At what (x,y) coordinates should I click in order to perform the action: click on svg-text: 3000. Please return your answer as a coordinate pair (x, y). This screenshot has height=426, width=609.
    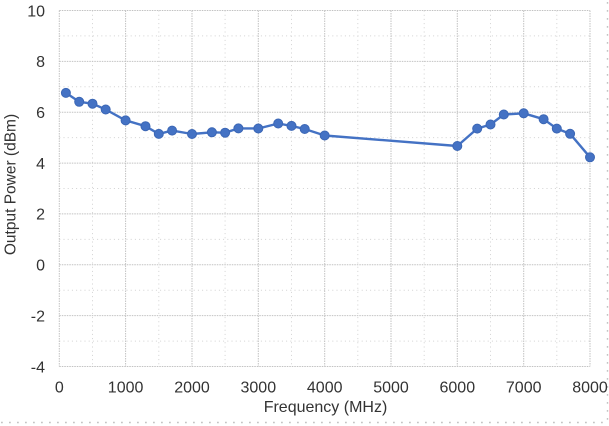
    Looking at the image, I should click on (259, 388).